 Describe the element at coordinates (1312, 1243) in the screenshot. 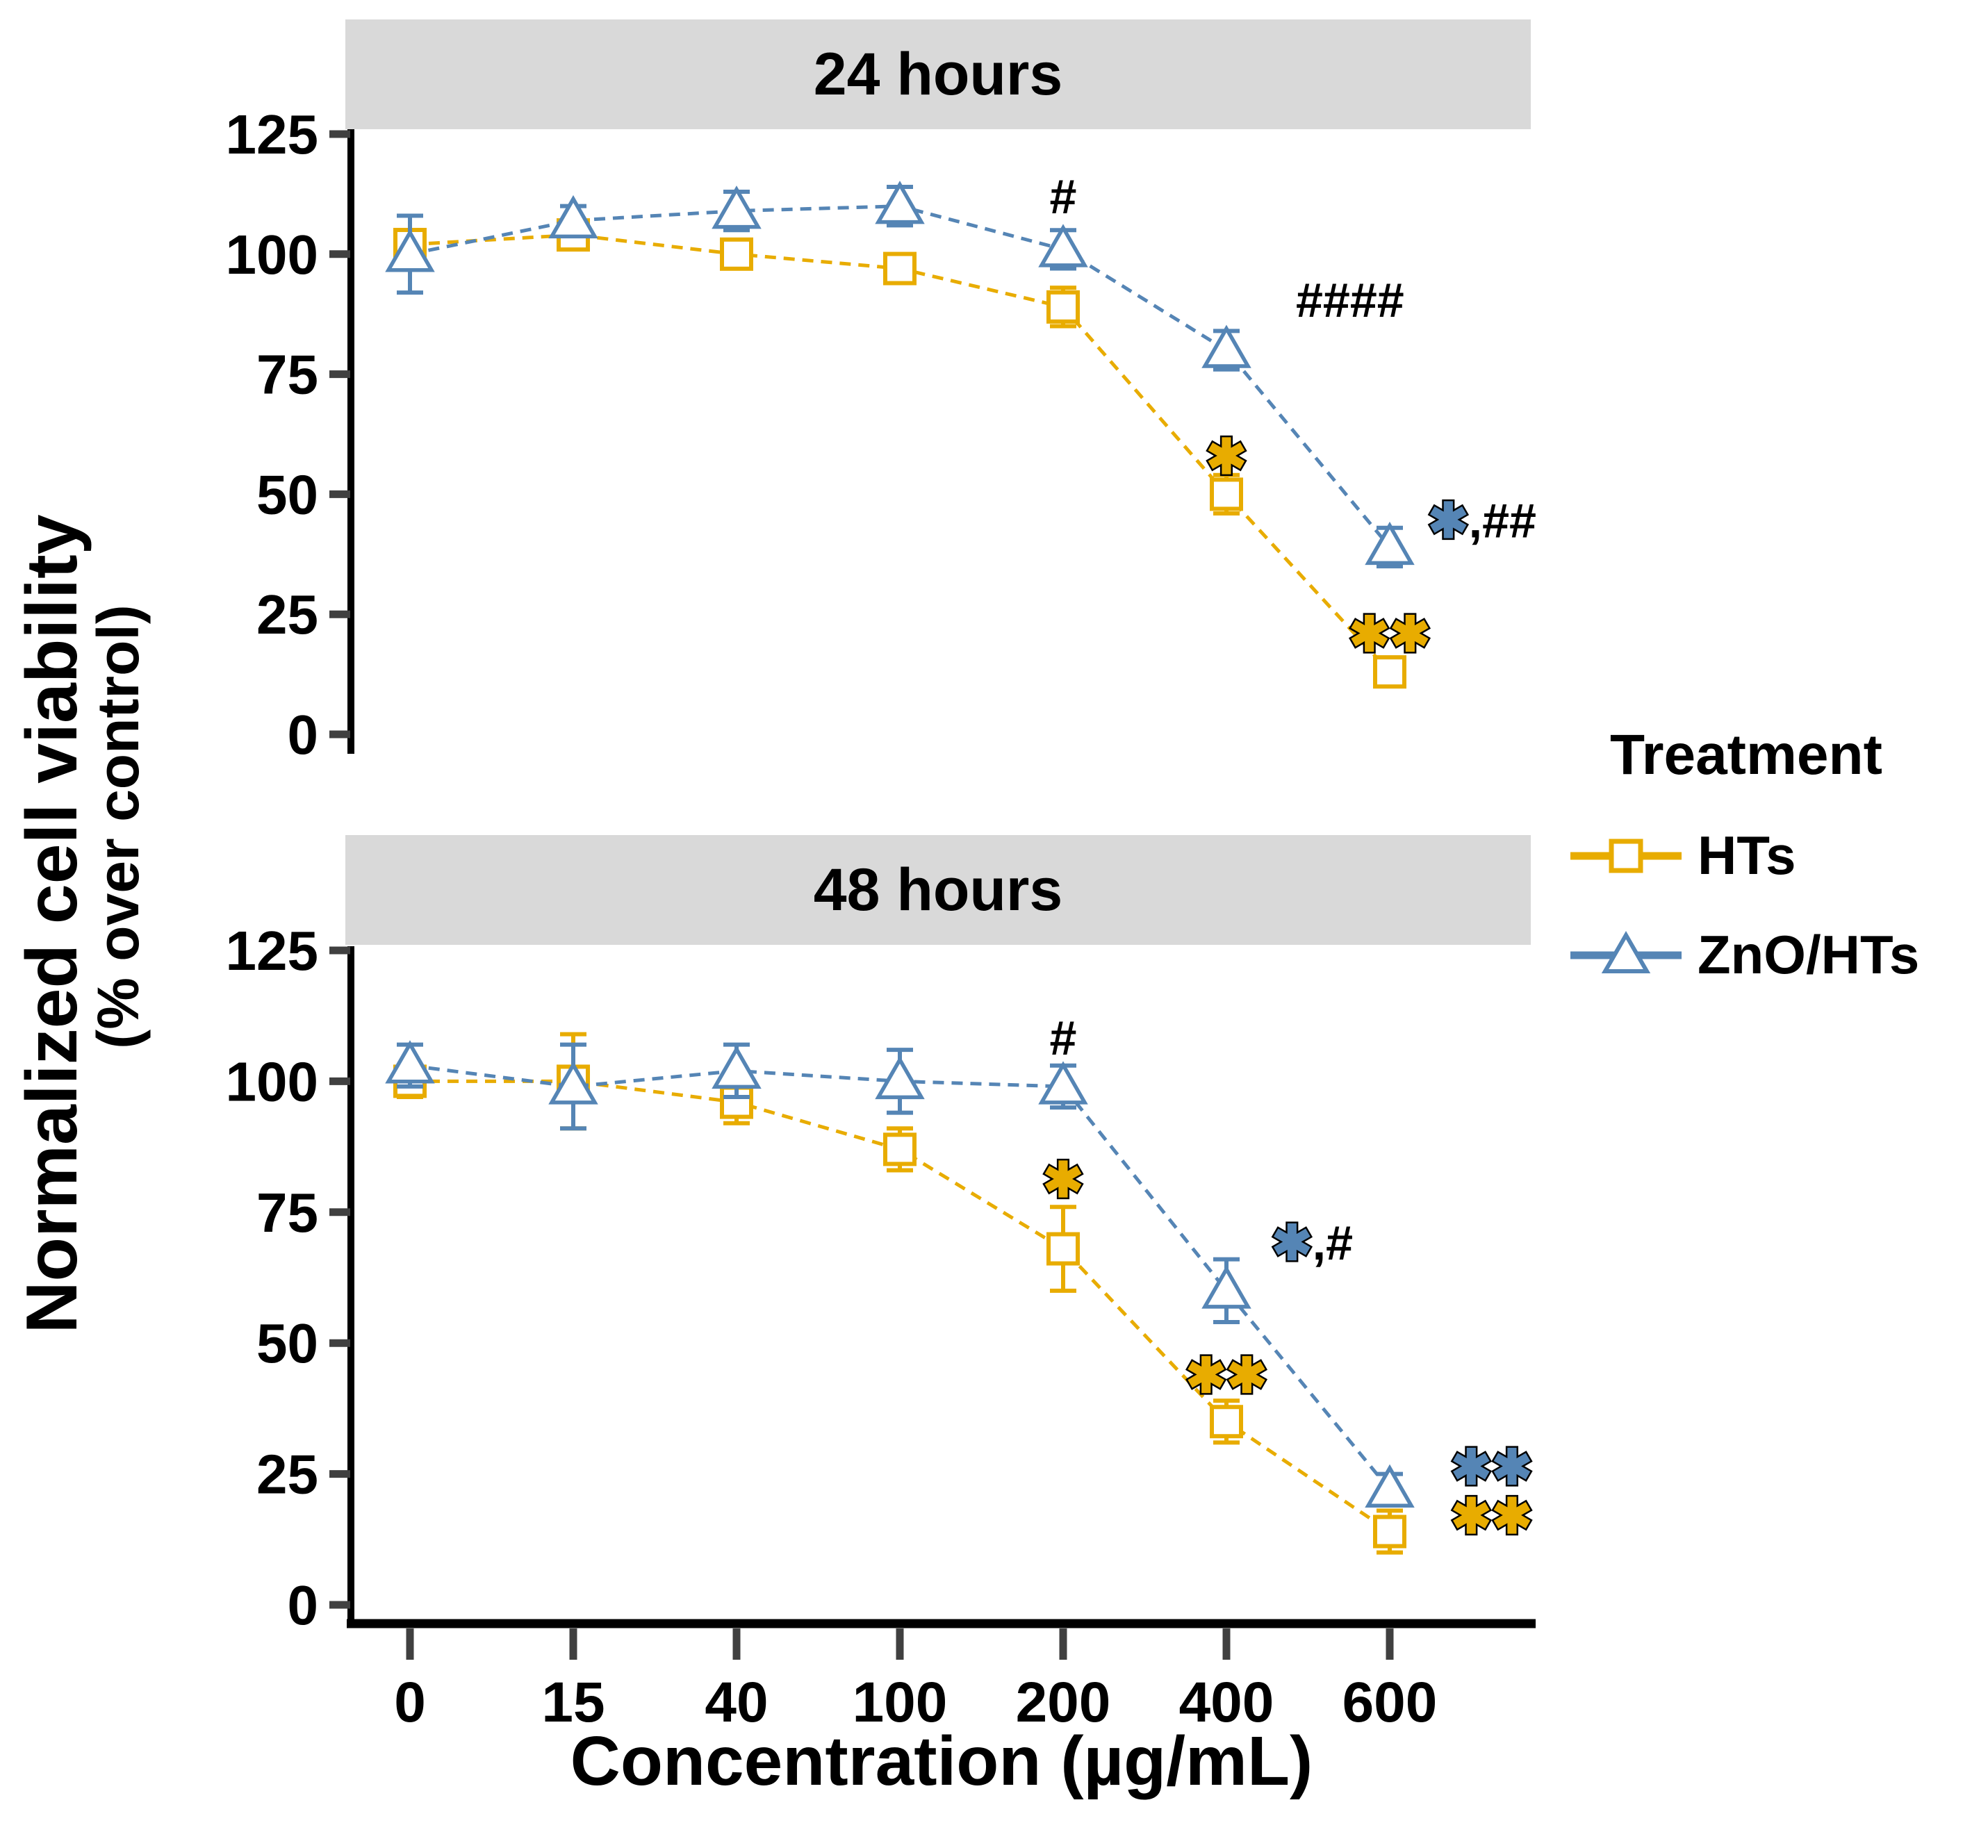

I see `significance-annotation: ✱,#` at that location.